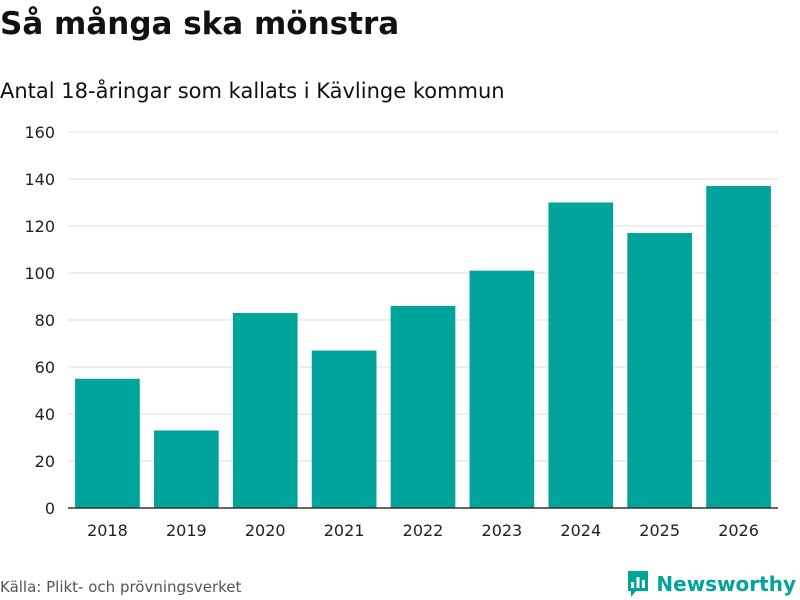  I want to click on bar-2023, so click(502, 389).